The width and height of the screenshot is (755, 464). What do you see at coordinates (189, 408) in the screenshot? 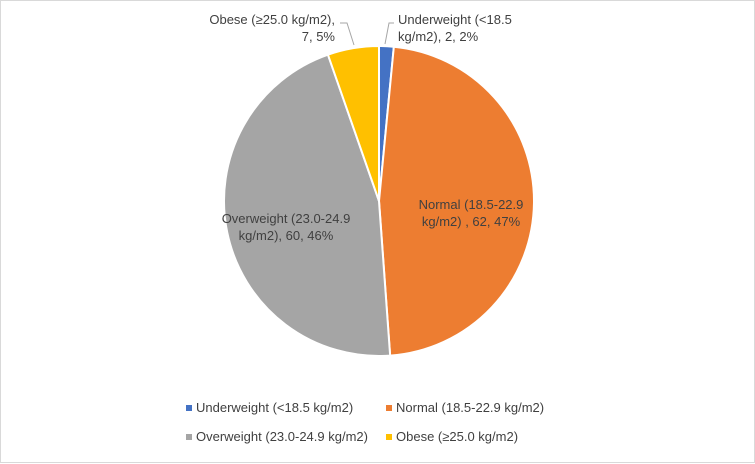
I see `legend-swatch-underweight` at bounding box center [189, 408].